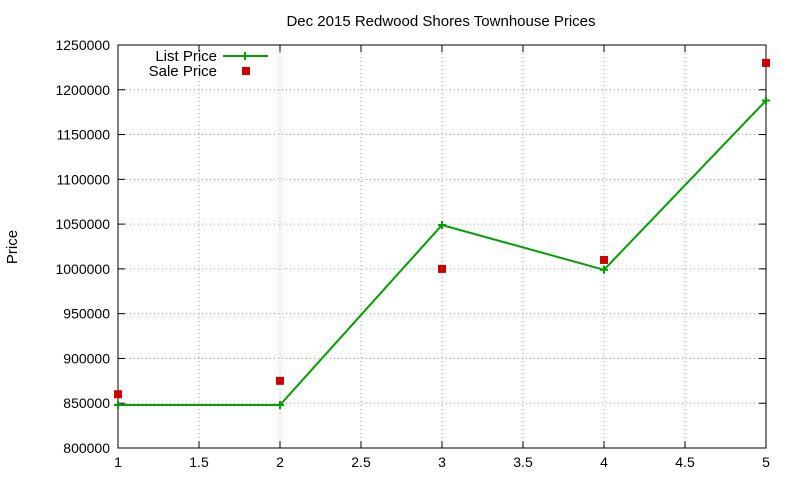  Describe the element at coordinates (84, 135) in the screenshot. I see `y-tick-label: 1150000` at that location.